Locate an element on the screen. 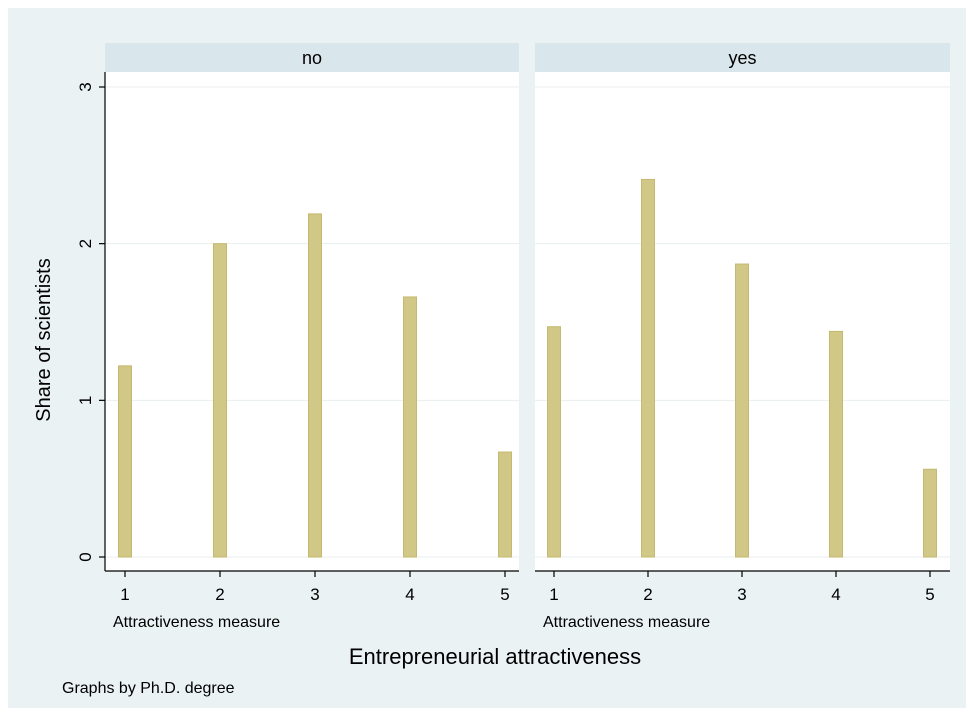 This screenshot has height=716, width=974. y-axis: 0 1 2 3 is located at coordinates (91, 321).